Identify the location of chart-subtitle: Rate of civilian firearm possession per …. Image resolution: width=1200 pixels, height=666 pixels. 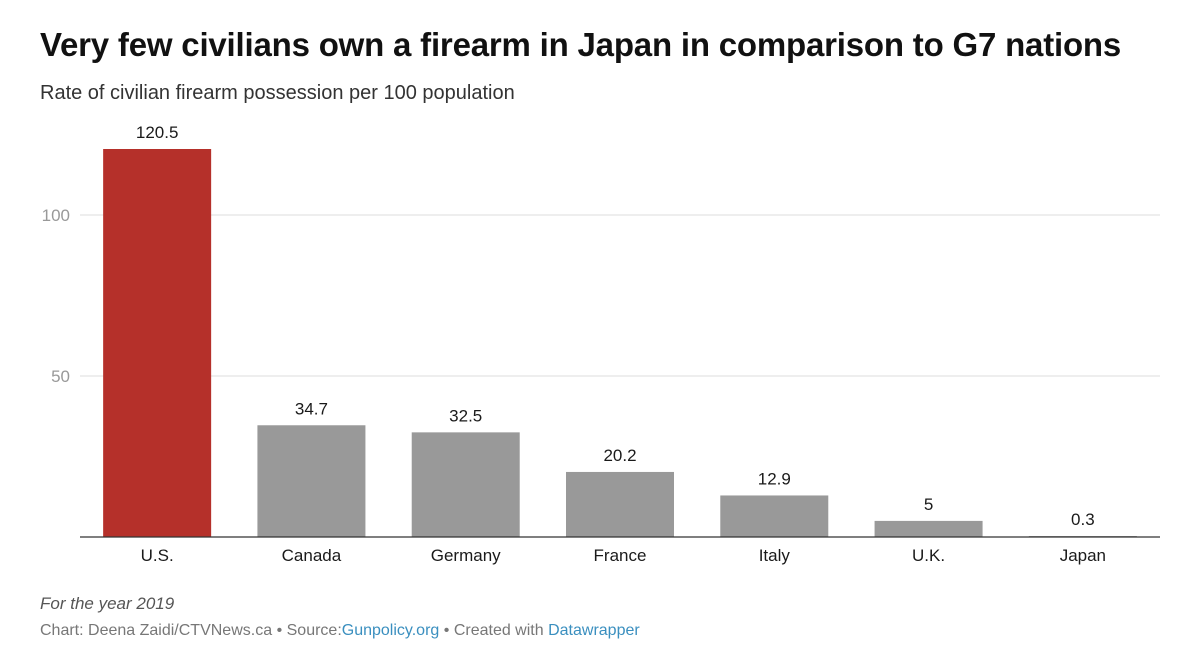
(277, 93).